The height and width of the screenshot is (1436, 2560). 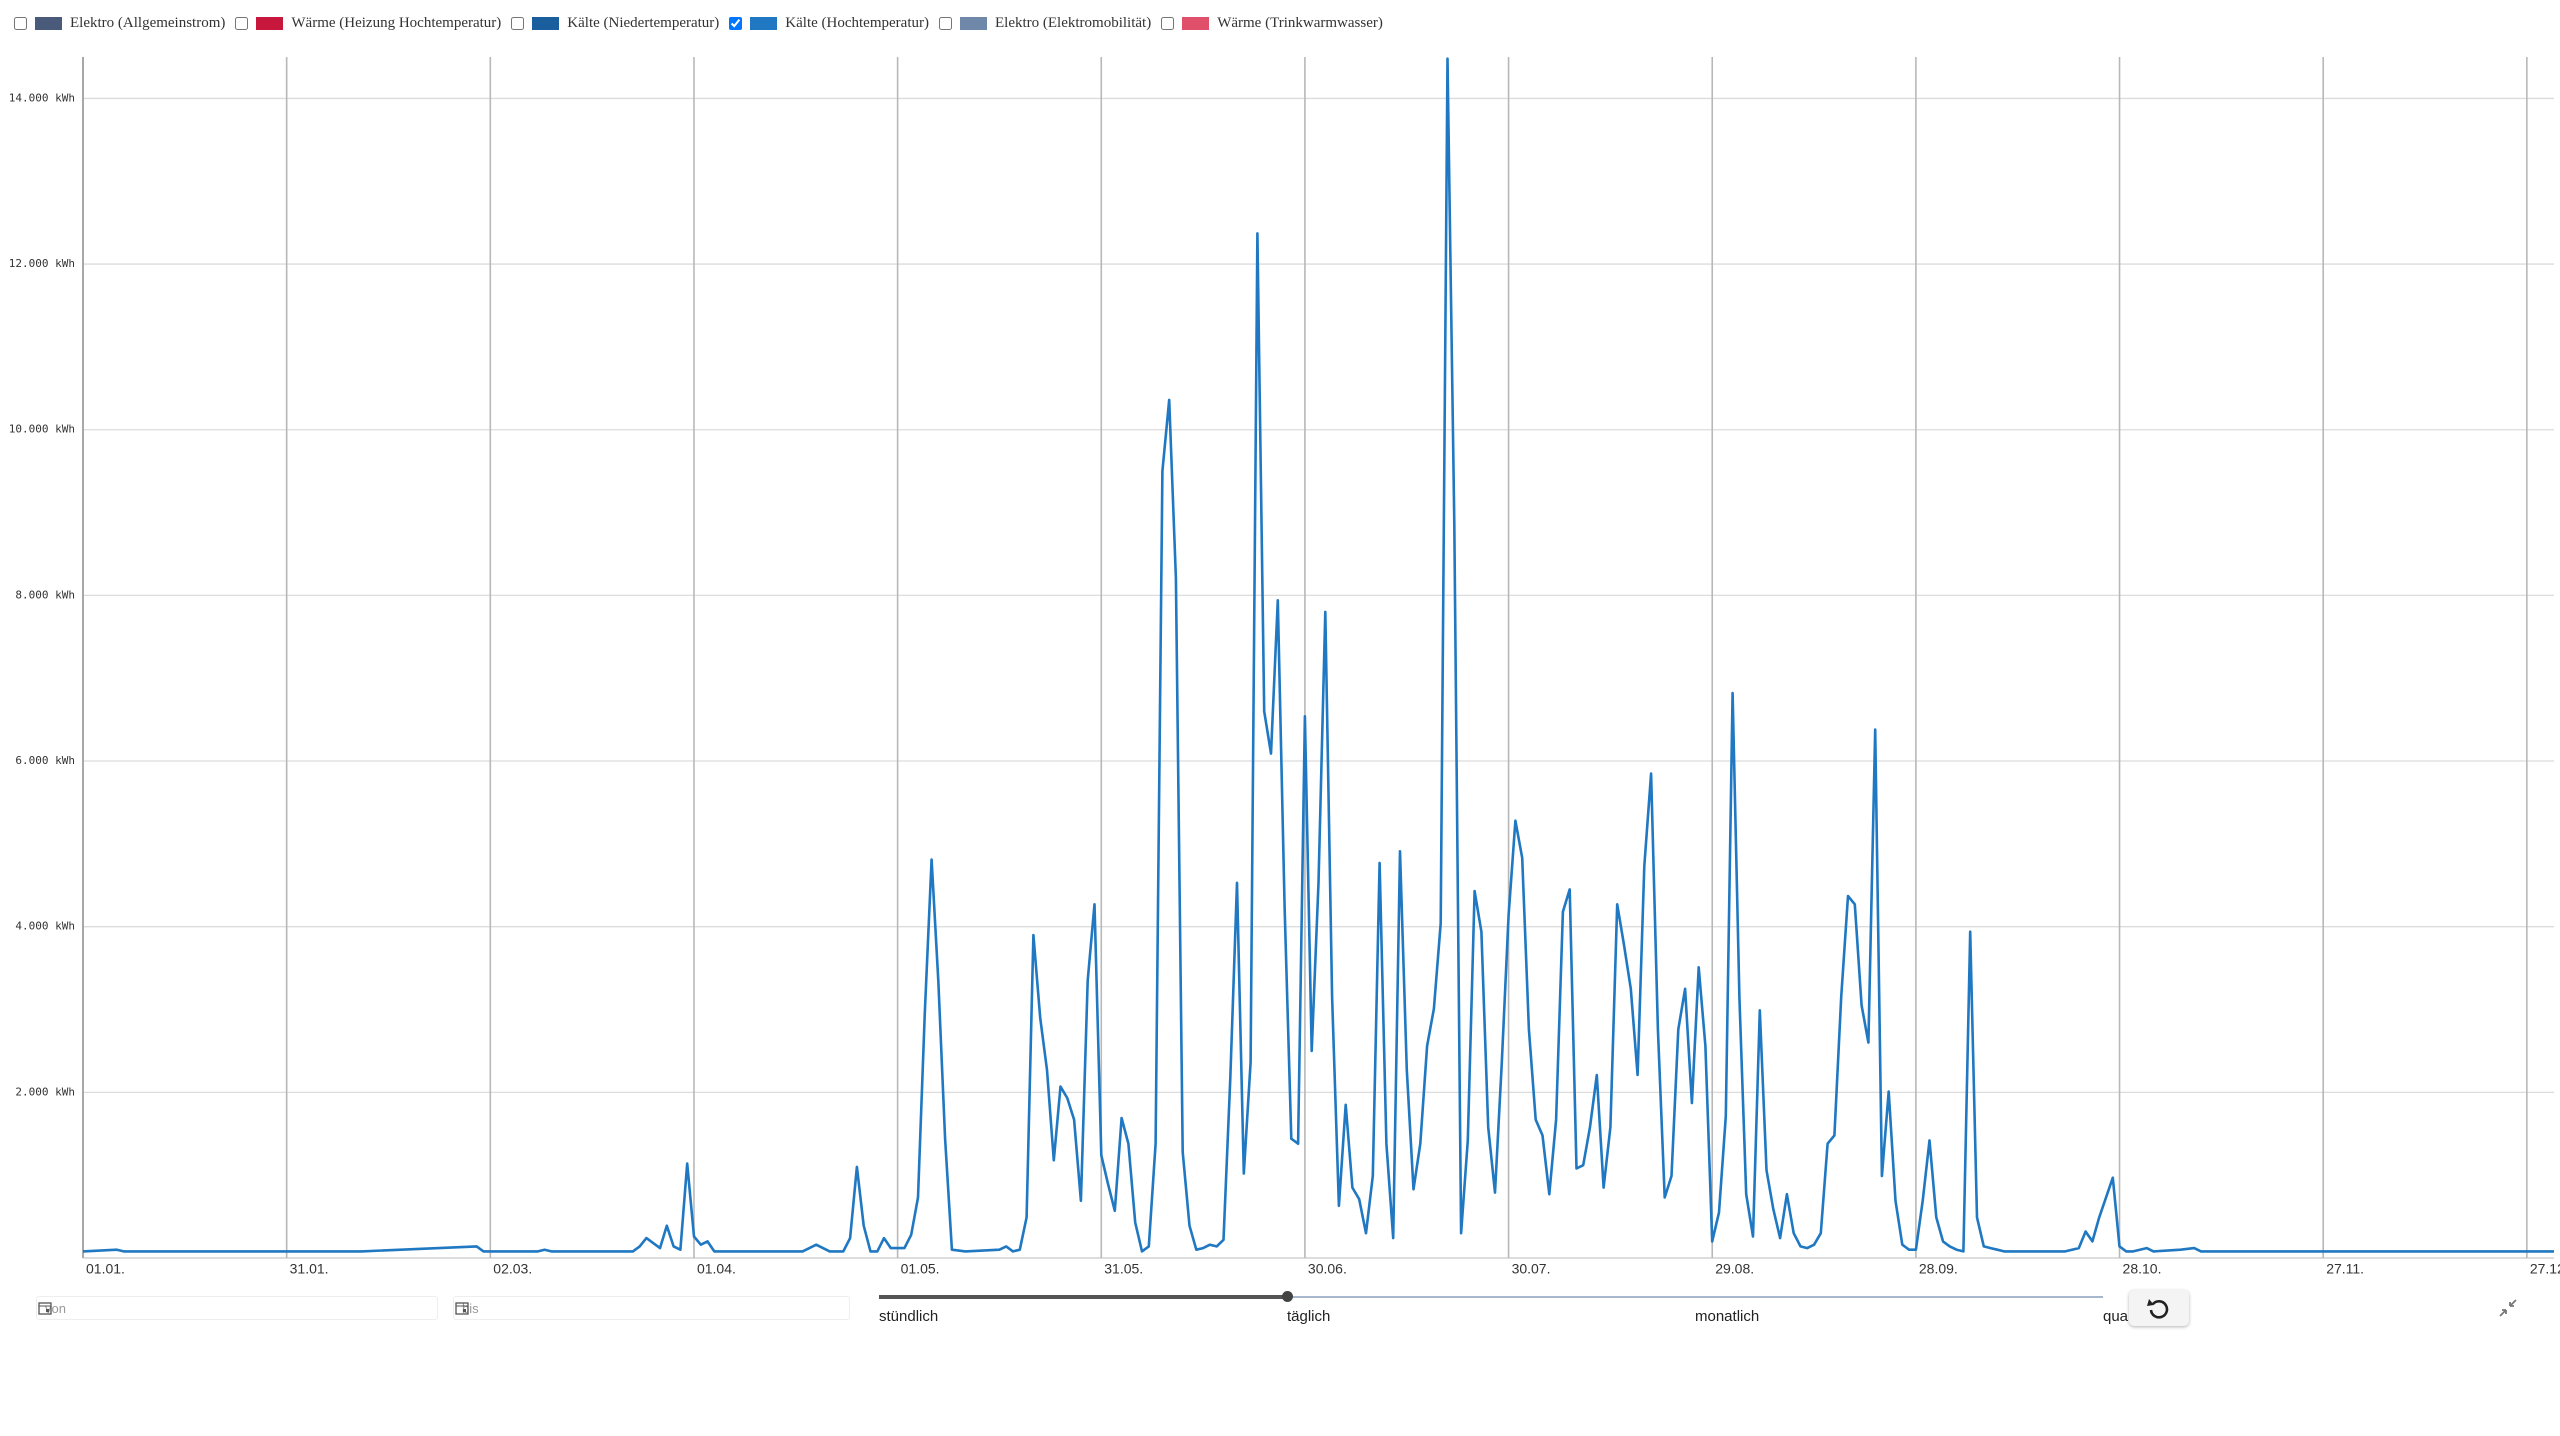 What do you see at coordinates (45, 926) in the screenshot?
I see `y-tick-label: 4.000 kWh` at bounding box center [45, 926].